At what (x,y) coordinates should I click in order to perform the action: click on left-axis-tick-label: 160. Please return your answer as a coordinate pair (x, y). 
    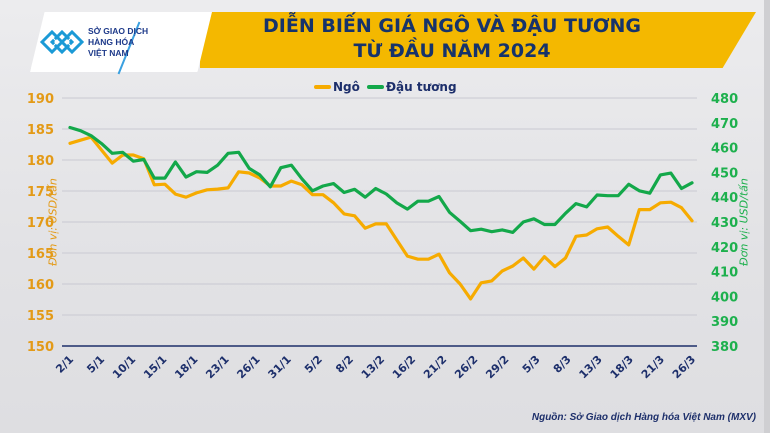
    Looking at the image, I should click on (40, 285).